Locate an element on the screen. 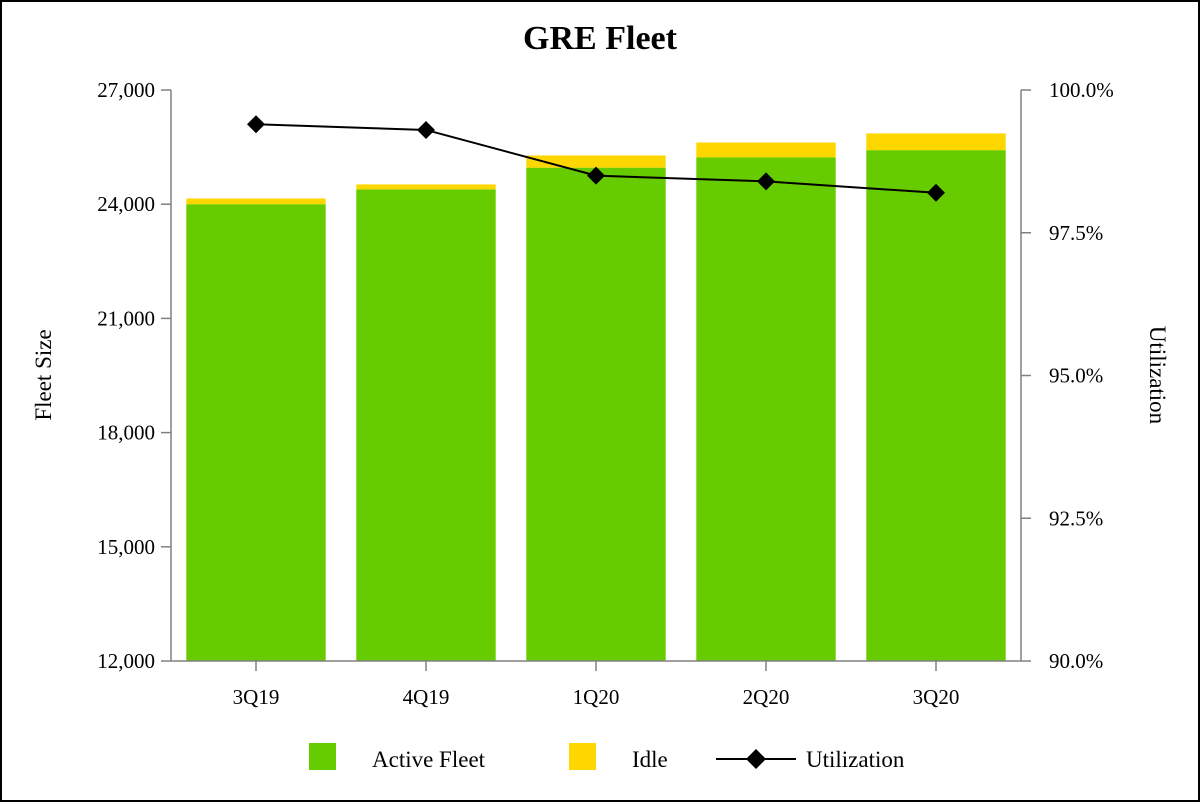 This screenshot has height=802, width=1200. right-axis-ticks: 90.0% 92.5% 95.0% 97.5% 100.0% is located at coordinates (1067, 375).